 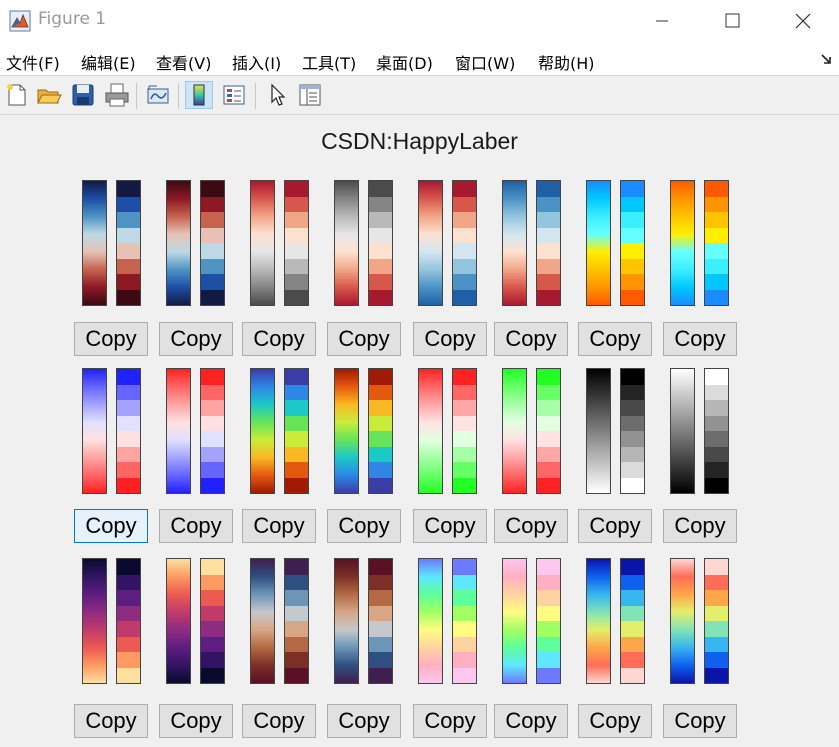 I want to click on new-figure-icon, so click(x=16, y=95).